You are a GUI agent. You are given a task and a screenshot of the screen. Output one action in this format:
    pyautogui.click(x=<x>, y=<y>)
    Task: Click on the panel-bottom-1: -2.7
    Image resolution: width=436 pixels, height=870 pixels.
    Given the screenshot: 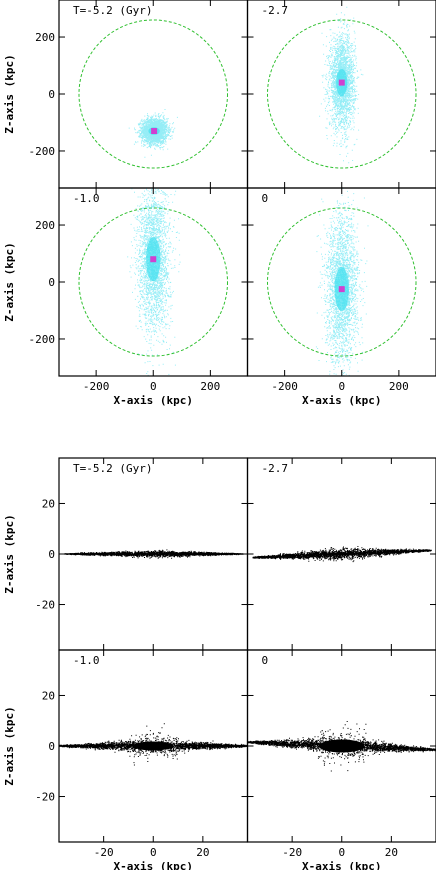 What is the action you would take?
    pyautogui.click(x=341, y=554)
    